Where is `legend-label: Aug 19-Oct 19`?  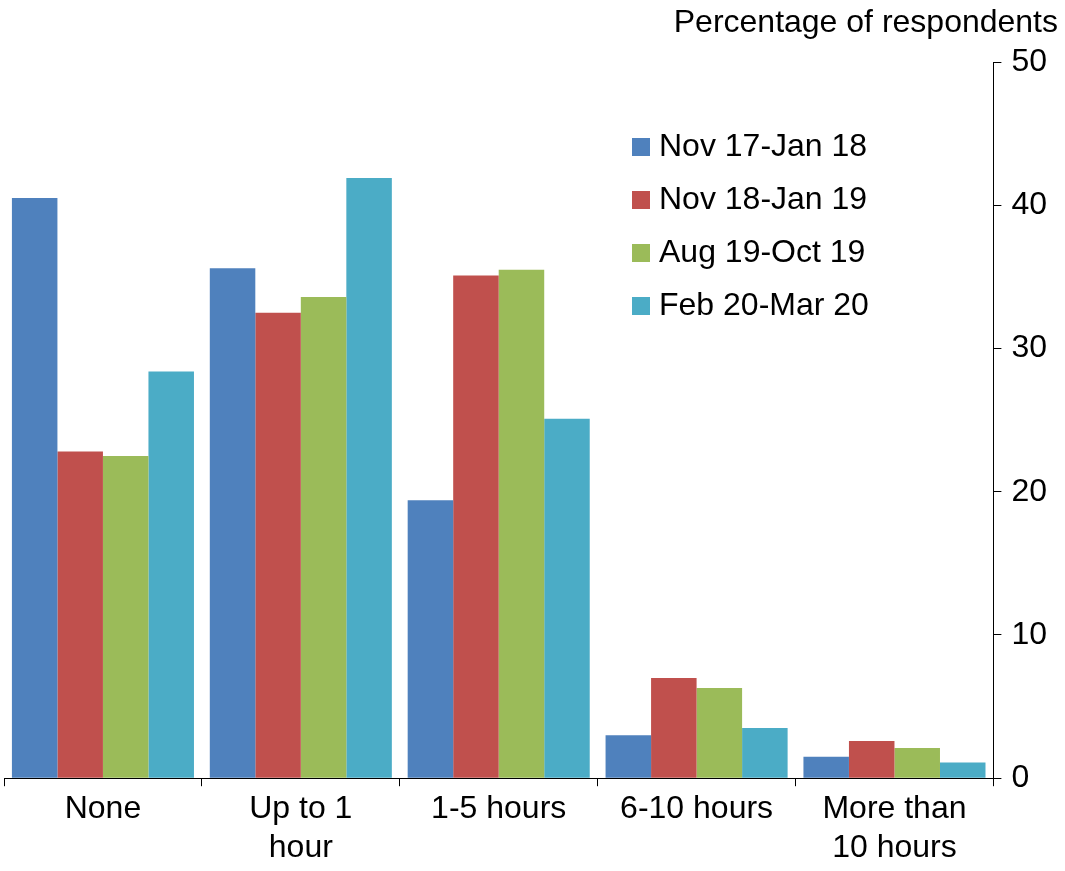 legend-label: Aug 19-Oct 19 is located at coordinates (762, 250).